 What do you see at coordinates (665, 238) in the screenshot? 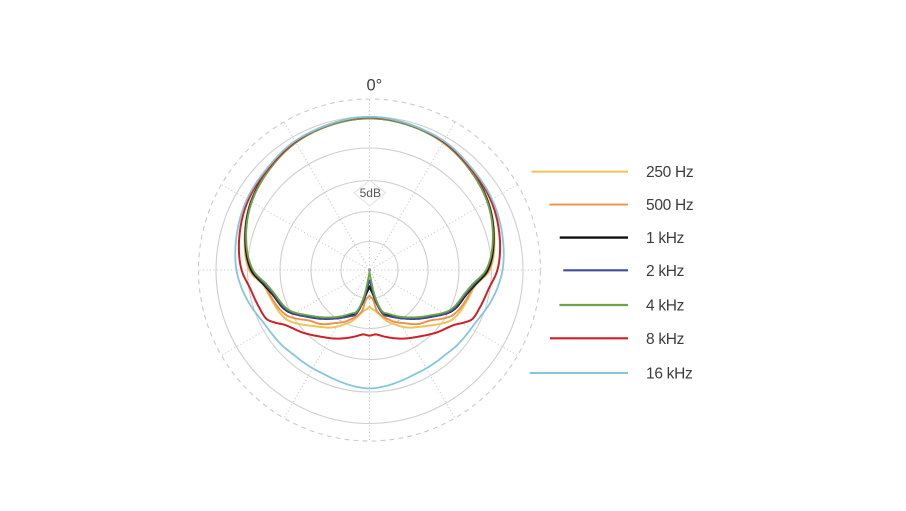
I see `svg-text: 1 kHz` at bounding box center [665, 238].